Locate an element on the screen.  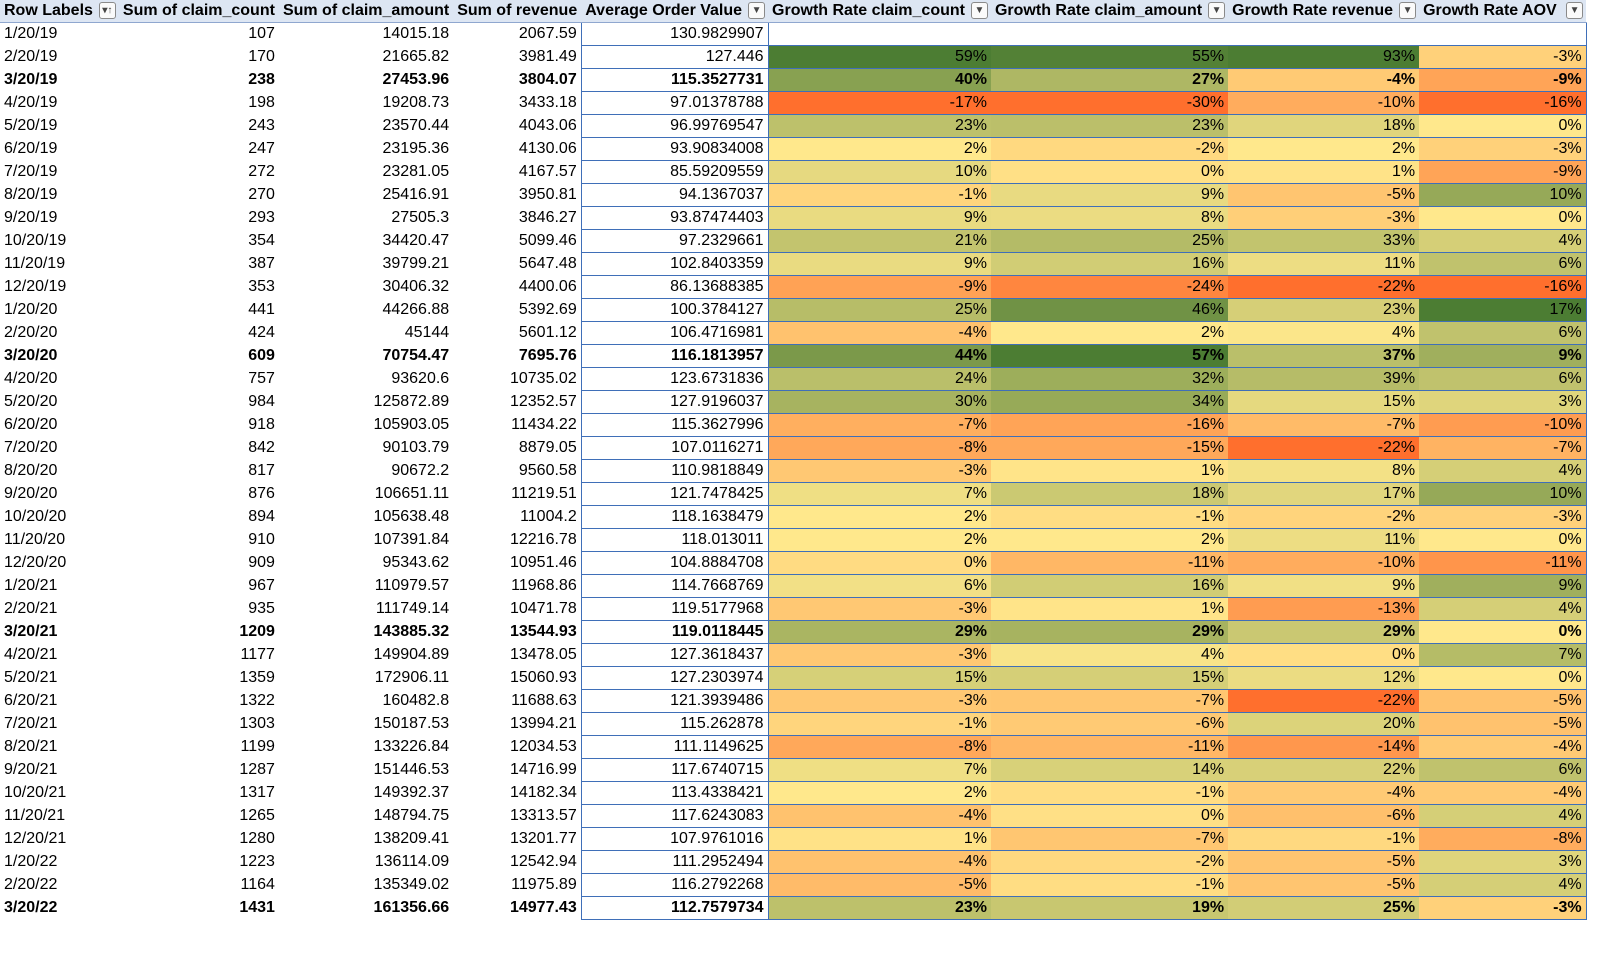
growth-claim-count-cell: 23% is located at coordinates (879, 908).